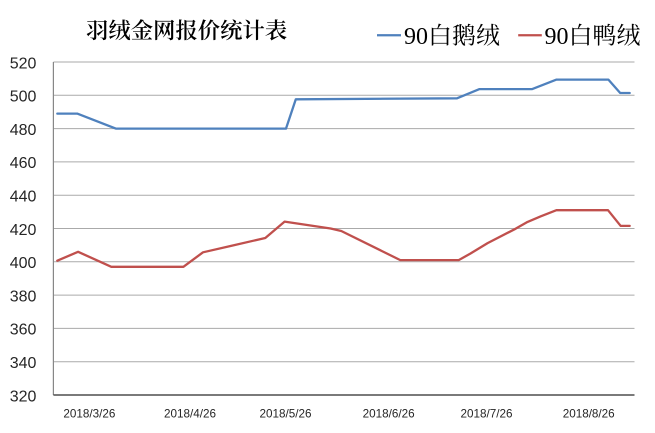  Describe the element at coordinates (389, 414) in the screenshot. I see `svg-text: 2018/6/26` at that location.